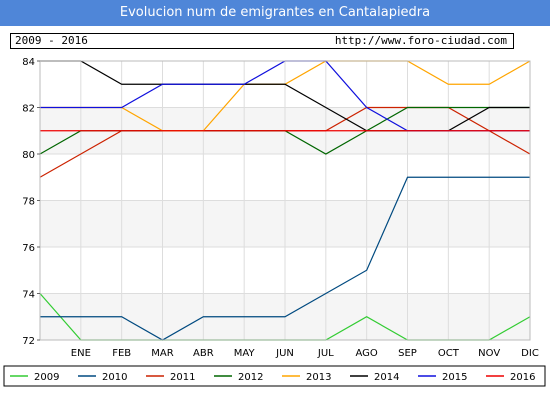  What do you see at coordinates (121, 353) in the screenshot?
I see `x-tick-label: FEB` at bounding box center [121, 353].